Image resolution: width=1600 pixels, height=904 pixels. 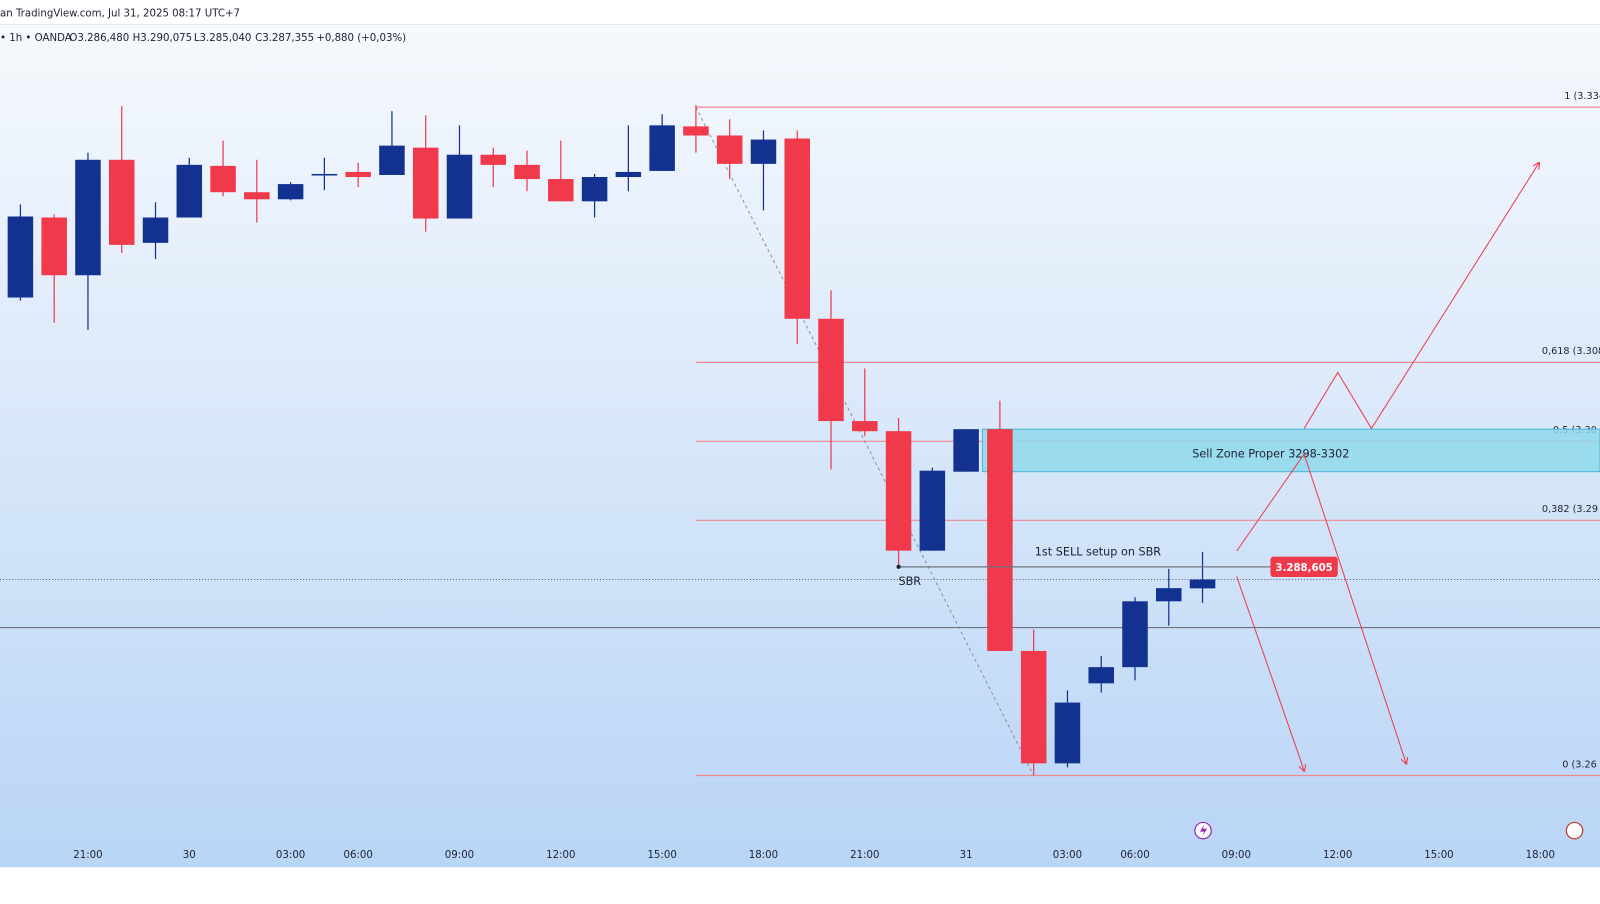 I want to click on sbr-label: SBR, so click(x=909, y=581).